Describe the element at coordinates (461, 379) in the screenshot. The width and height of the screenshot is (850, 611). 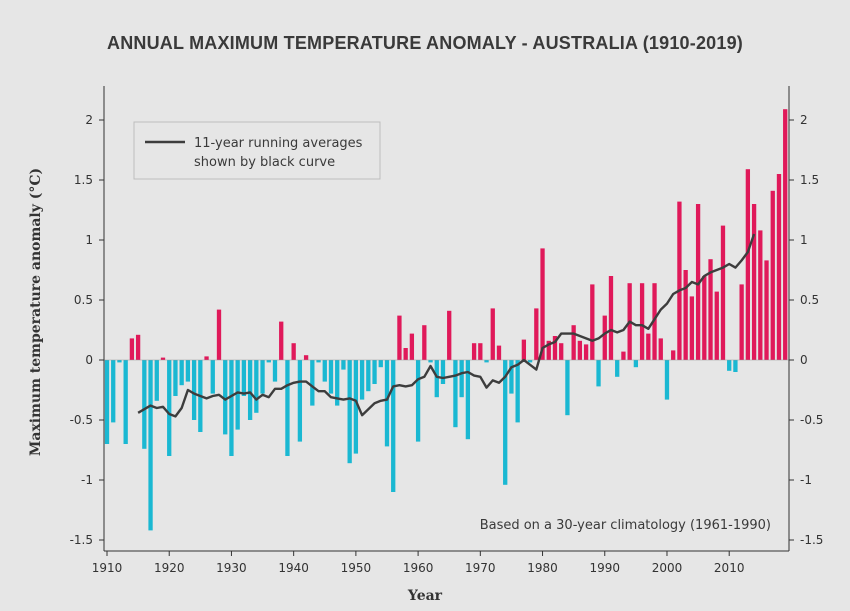
I see `bar-1967` at that location.